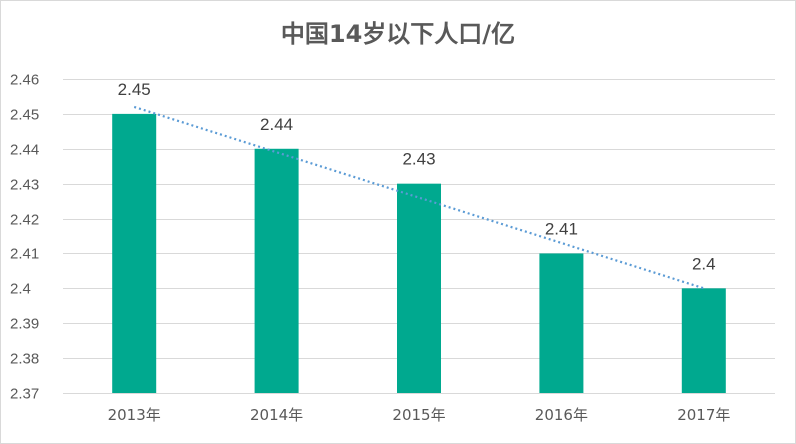 Image resolution: width=796 pixels, height=444 pixels. I want to click on y-tick-label: 2.39, so click(24, 324).